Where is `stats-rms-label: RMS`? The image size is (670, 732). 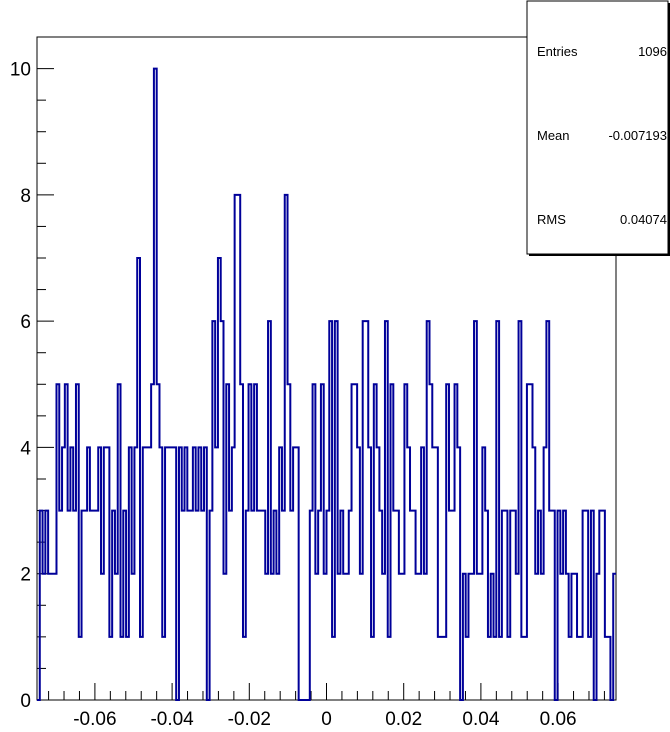
stats-rms-label: RMS is located at coordinates (551, 219).